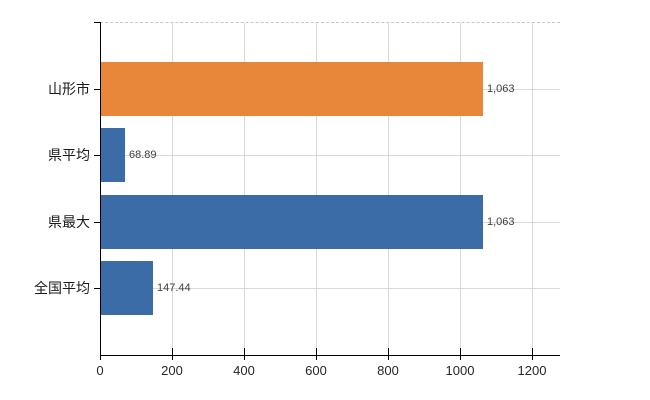 This screenshot has height=400, width=650. I want to click on y-axis-line, so click(100, 188).